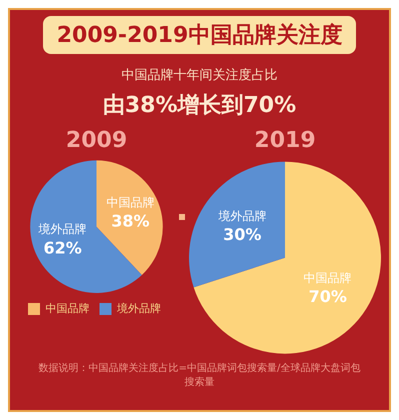 This screenshot has width=399, height=420. I want to click on text: 由38%增长到70%, so click(200, 106).